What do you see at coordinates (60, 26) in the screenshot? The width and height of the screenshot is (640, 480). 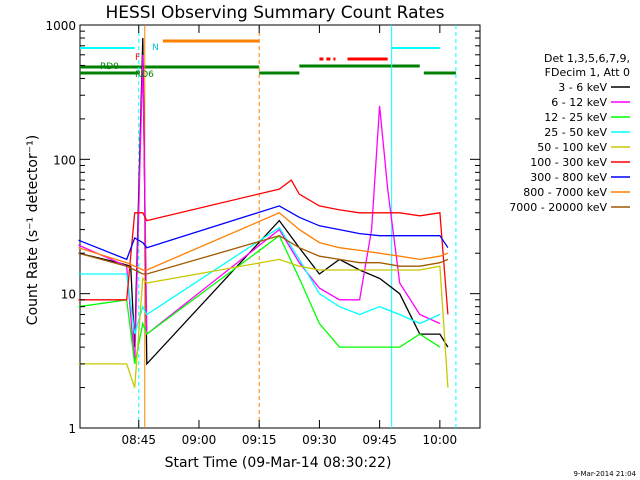 I see `y-tick-label-3: 1000` at bounding box center [60, 26].